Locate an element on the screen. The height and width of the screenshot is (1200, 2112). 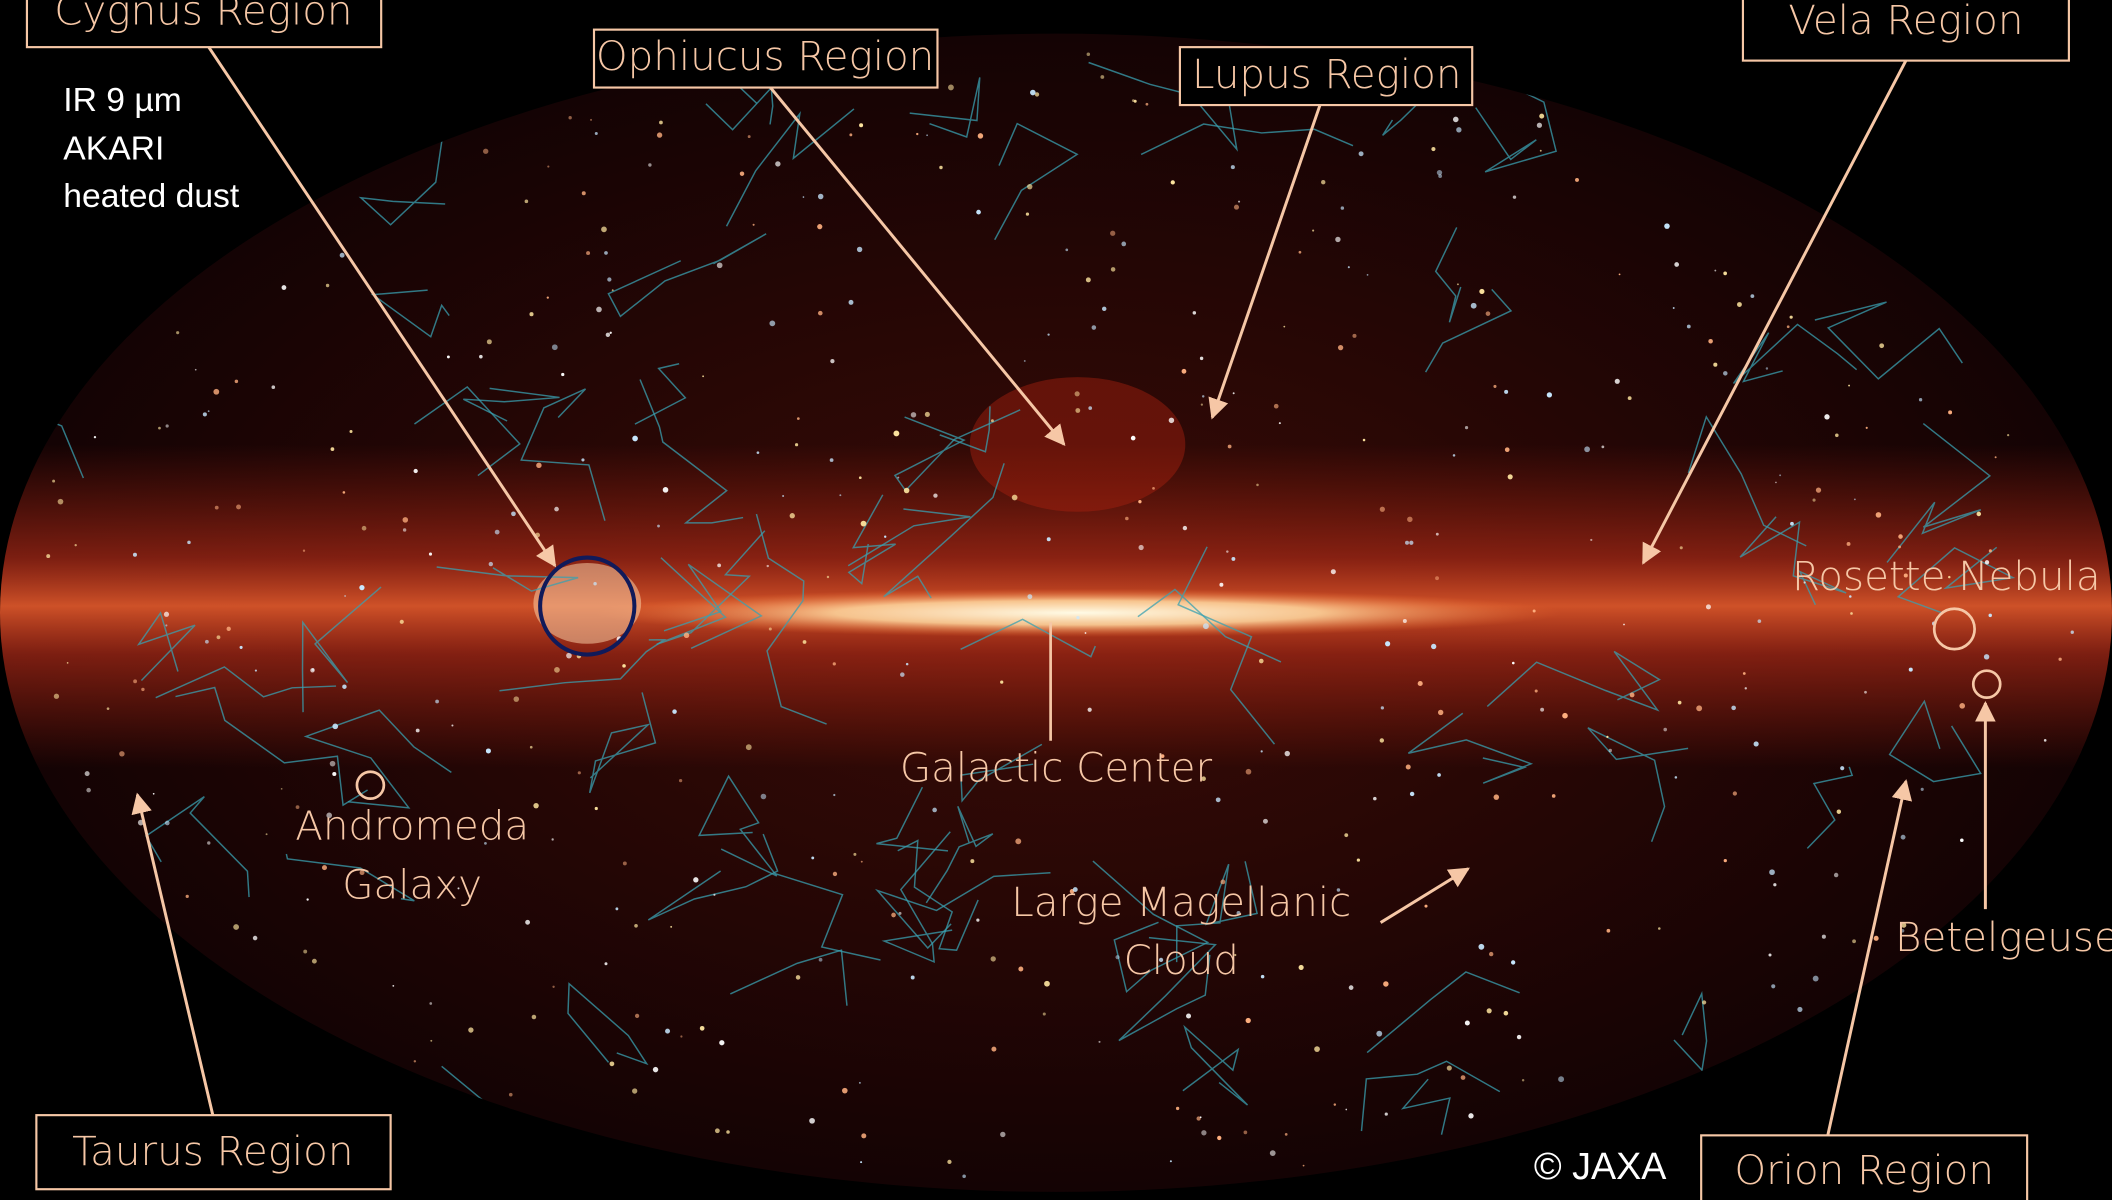
label: Betelgeuse is located at coordinates (2003, 937).